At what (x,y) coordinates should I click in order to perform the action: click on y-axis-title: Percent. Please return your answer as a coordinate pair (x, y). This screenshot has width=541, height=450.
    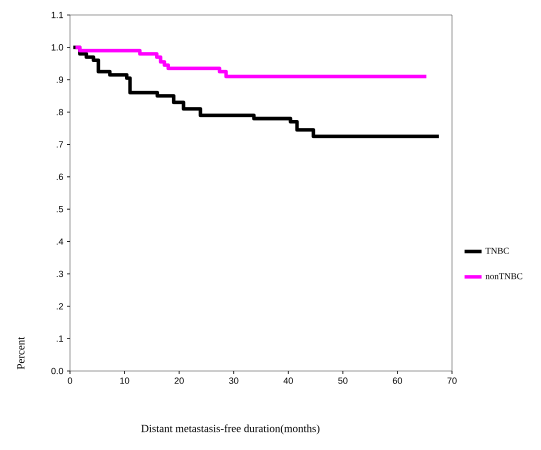
    Looking at the image, I should click on (20, 353).